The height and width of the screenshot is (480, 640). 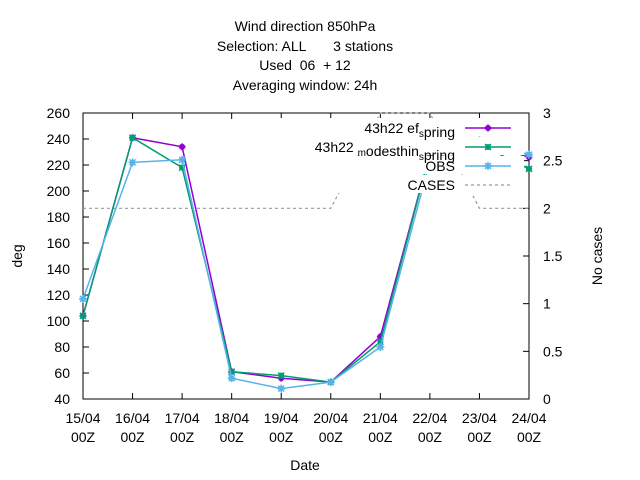 What do you see at coordinates (305, 26) in the screenshot?
I see `title-line-1: Wind direction 850hPa` at bounding box center [305, 26].